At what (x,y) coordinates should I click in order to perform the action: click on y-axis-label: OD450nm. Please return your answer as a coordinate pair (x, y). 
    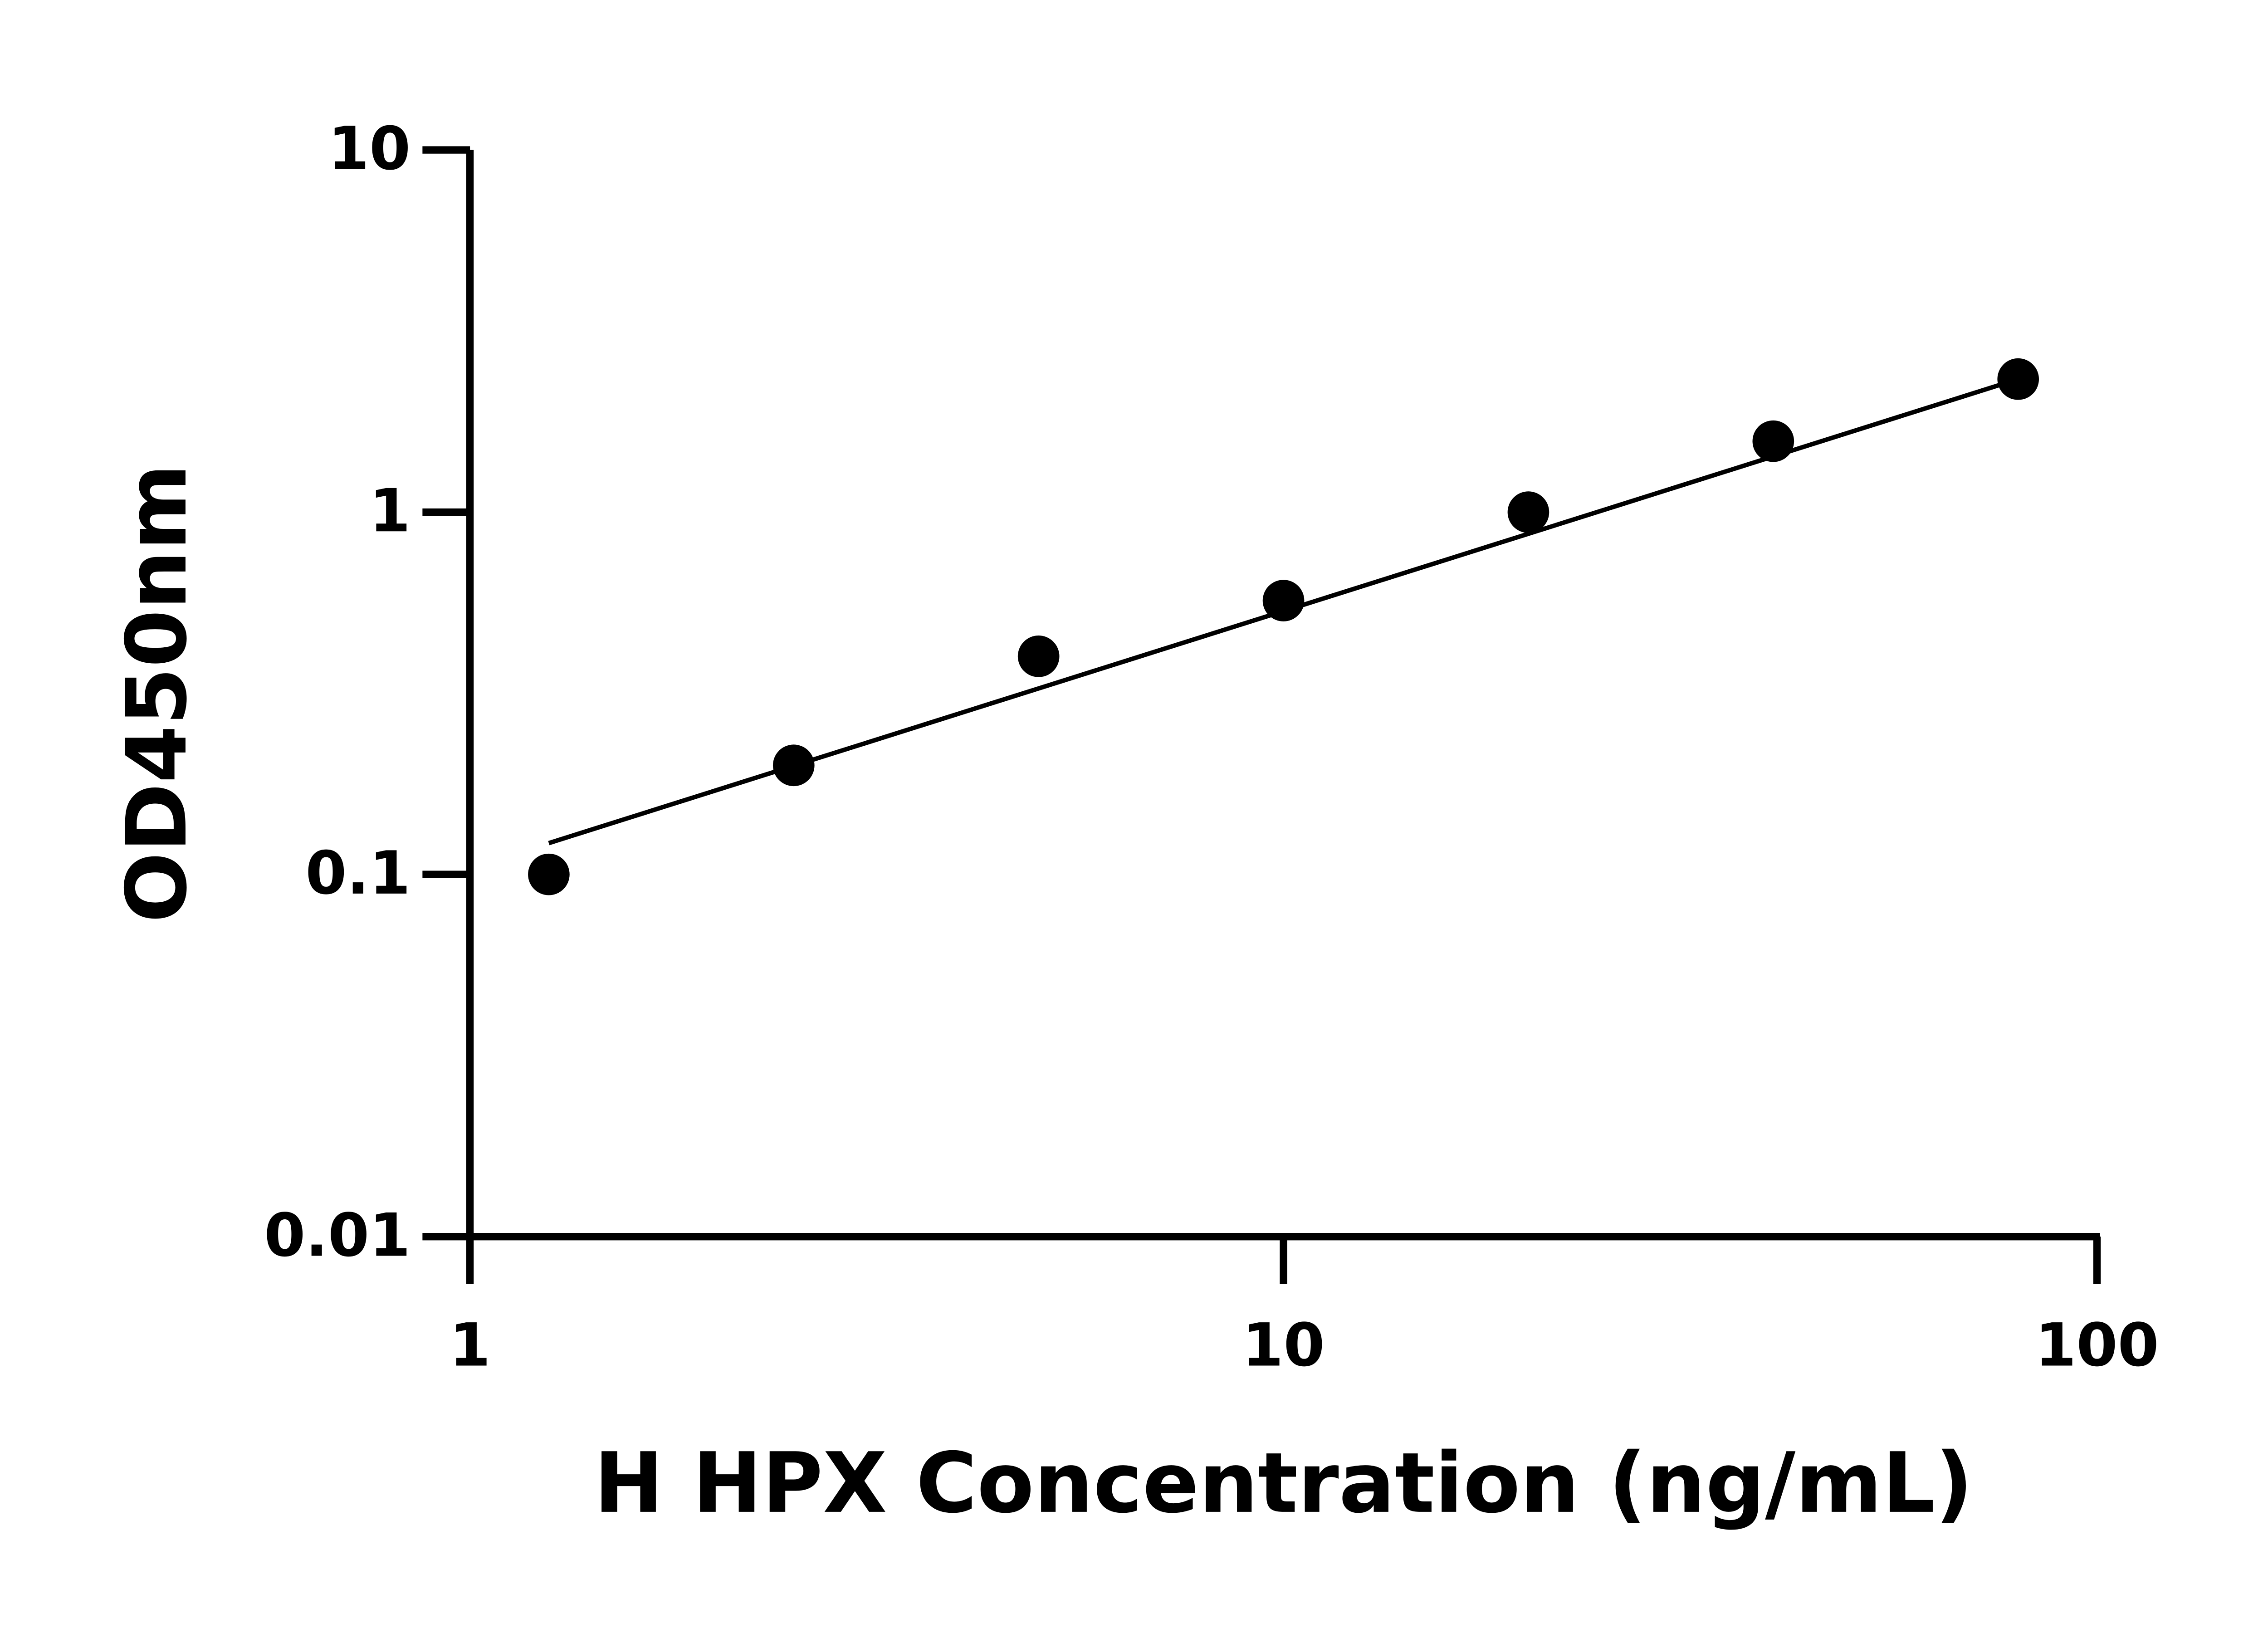
    Looking at the image, I should click on (157, 693).